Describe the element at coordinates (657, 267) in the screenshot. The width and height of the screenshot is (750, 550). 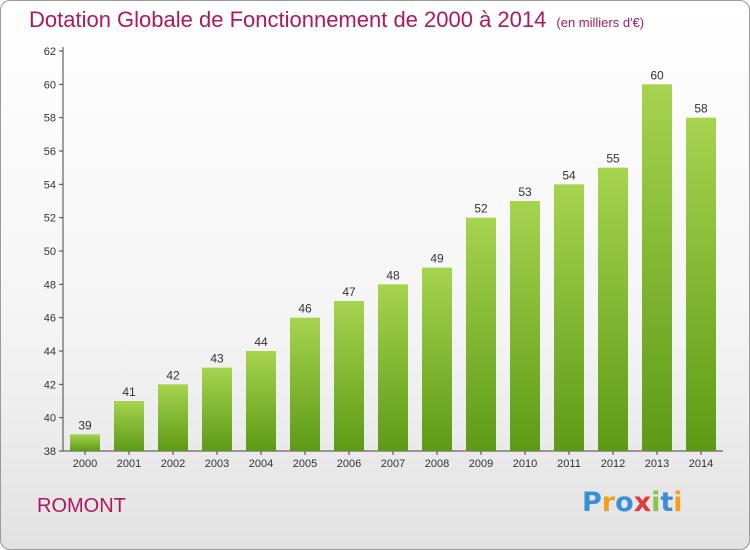
I see `bar-2013` at that location.